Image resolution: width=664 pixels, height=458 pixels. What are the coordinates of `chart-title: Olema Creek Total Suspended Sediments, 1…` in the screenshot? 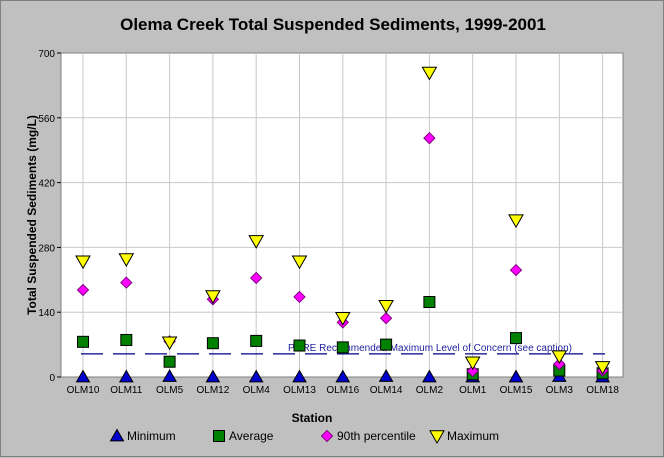 It's located at (333, 24).